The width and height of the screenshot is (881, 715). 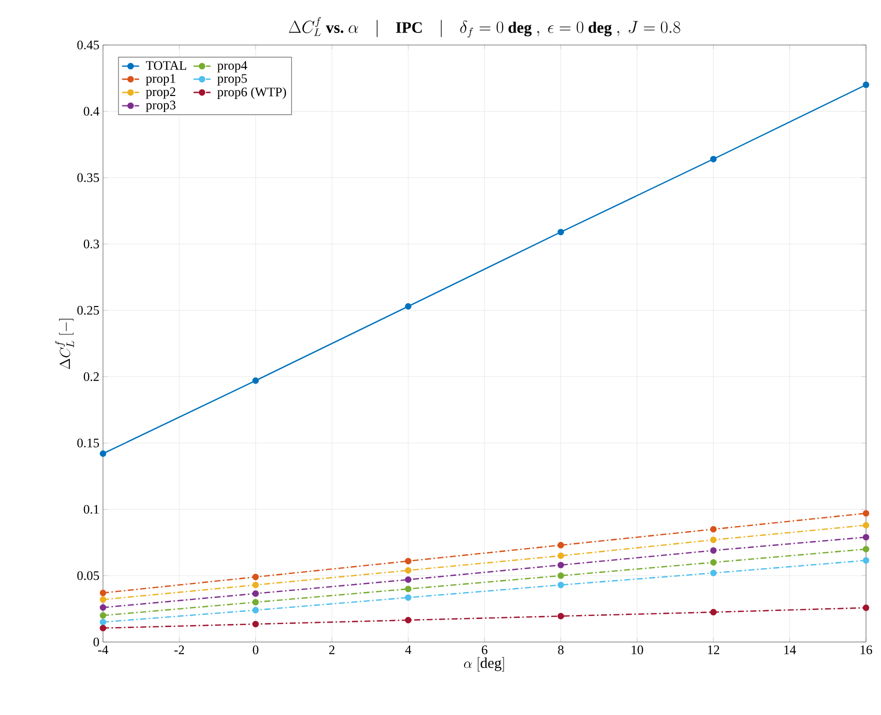 I want to click on x-tick-label: 2, so click(x=331, y=650).